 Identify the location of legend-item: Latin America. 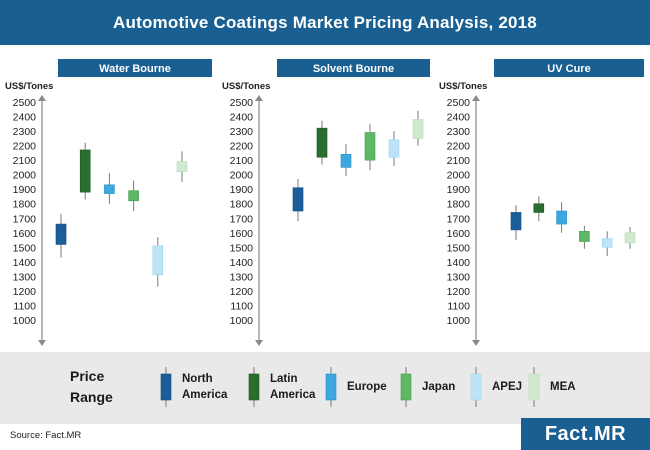
(285, 387).